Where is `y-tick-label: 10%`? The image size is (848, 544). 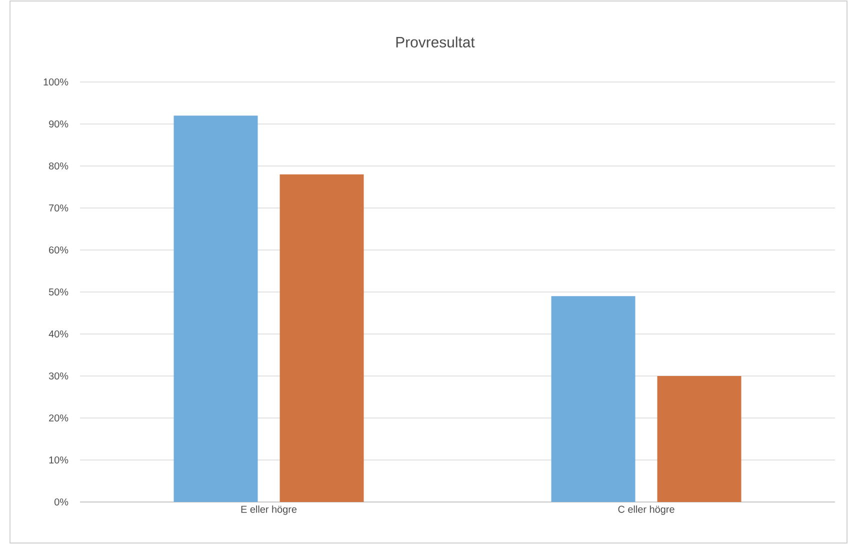 y-tick-label: 10% is located at coordinates (58, 460).